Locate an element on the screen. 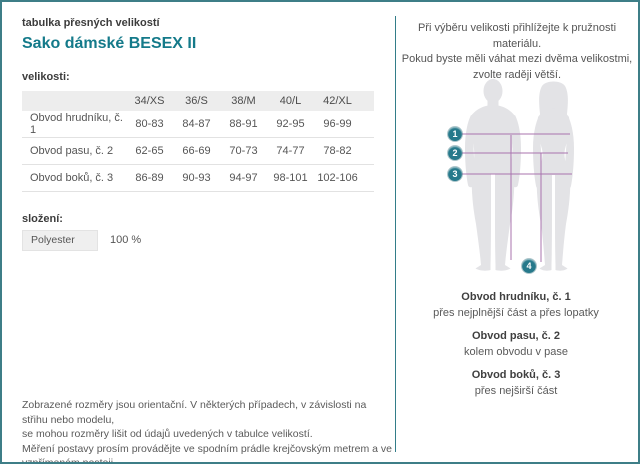 The height and width of the screenshot is (464, 640). measure-marker-3-icon: 3 is located at coordinates (455, 174).